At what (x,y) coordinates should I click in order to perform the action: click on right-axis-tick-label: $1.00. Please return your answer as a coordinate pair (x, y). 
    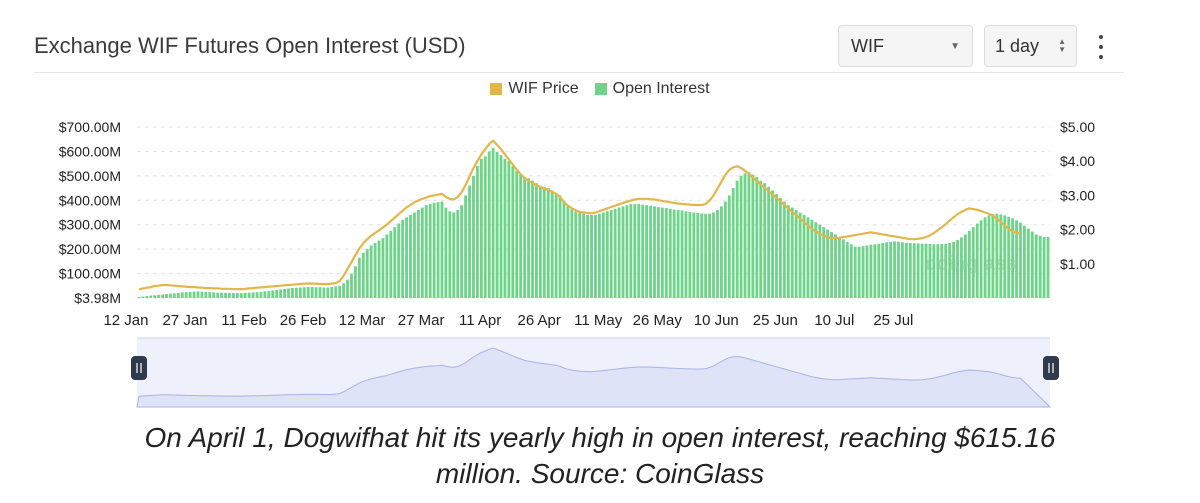
    Looking at the image, I should click on (1077, 264).